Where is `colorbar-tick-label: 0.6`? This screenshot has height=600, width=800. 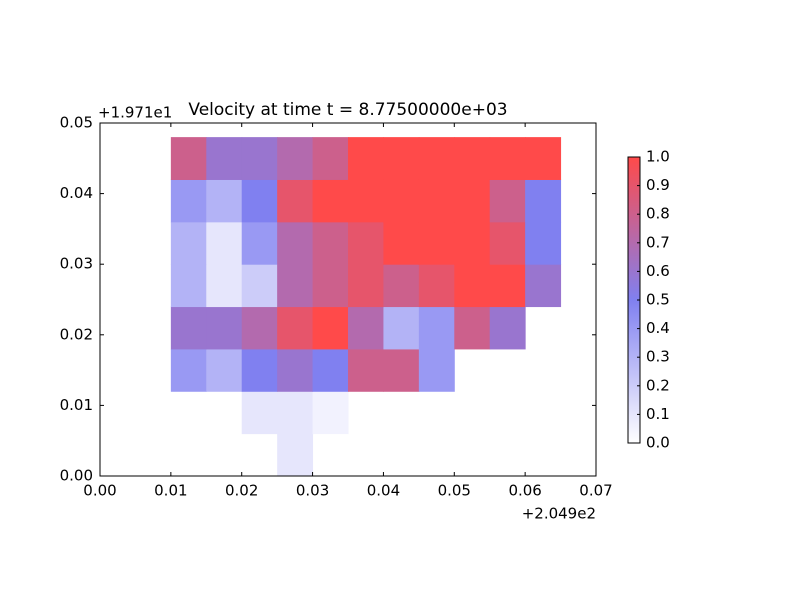 colorbar-tick-label: 0.6 is located at coordinates (658, 271).